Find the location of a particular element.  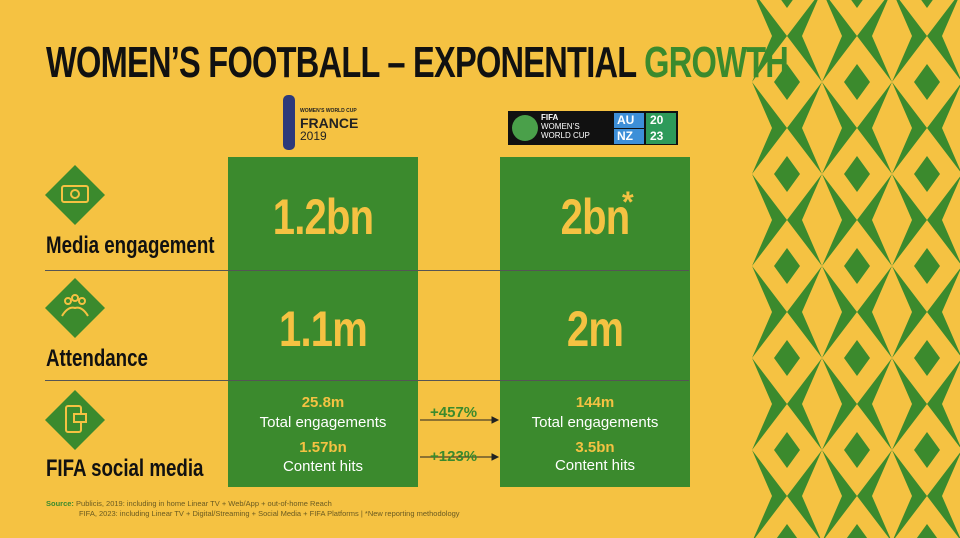

row-label: Attendance is located at coordinates (97, 358).